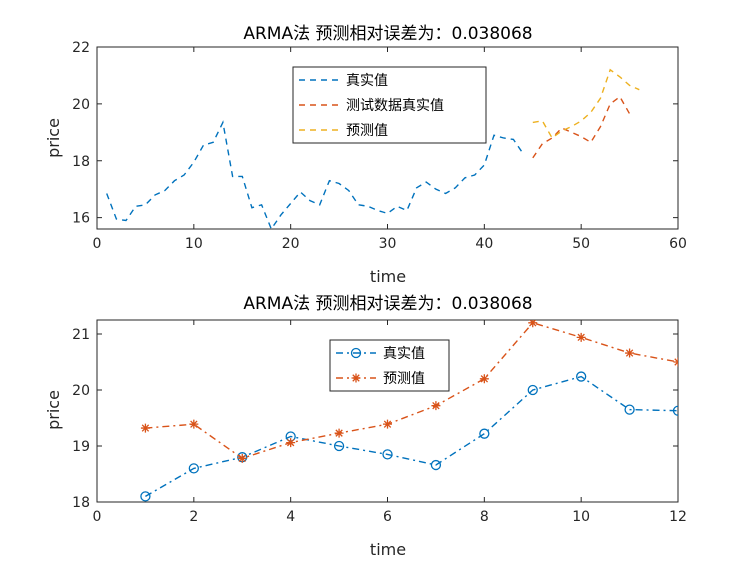 Image resolution: width=749 pixels, height=575 pixels. I want to click on chart-bottom-xlabel: time, so click(388, 549).